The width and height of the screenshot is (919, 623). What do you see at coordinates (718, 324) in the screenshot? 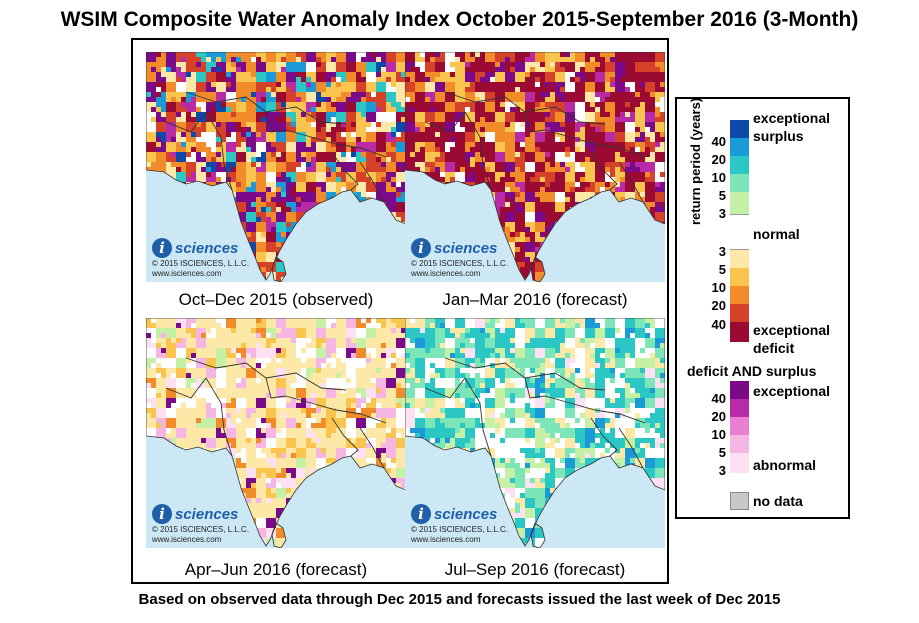
I see `num-deficit-40: 40` at bounding box center [718, 324].